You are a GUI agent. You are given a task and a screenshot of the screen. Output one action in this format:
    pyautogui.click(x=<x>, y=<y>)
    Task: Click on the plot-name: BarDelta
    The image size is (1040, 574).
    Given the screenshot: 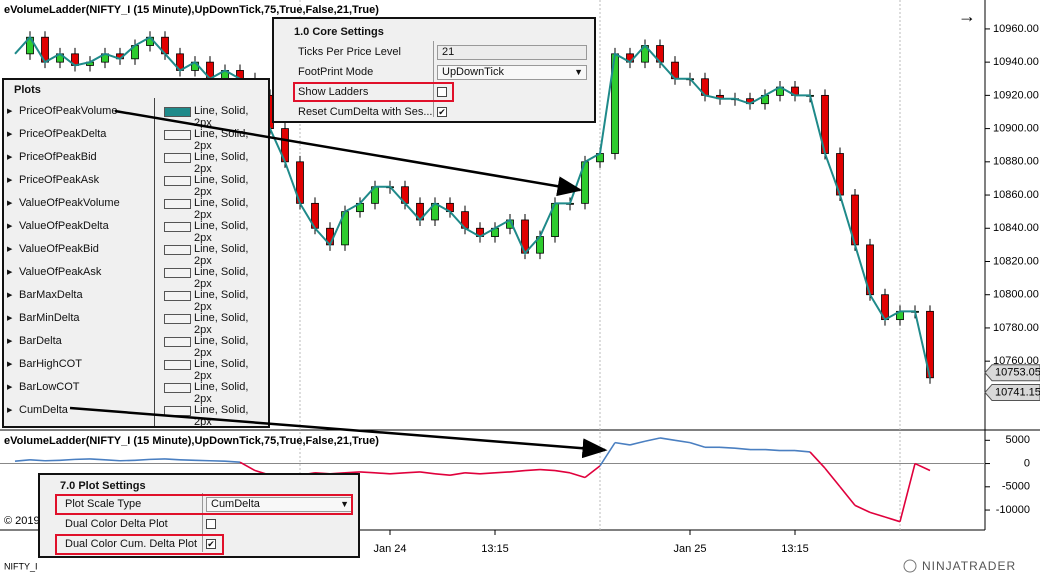 What is the action you would take?
    pyautogui.click(x=40, y=341)
    